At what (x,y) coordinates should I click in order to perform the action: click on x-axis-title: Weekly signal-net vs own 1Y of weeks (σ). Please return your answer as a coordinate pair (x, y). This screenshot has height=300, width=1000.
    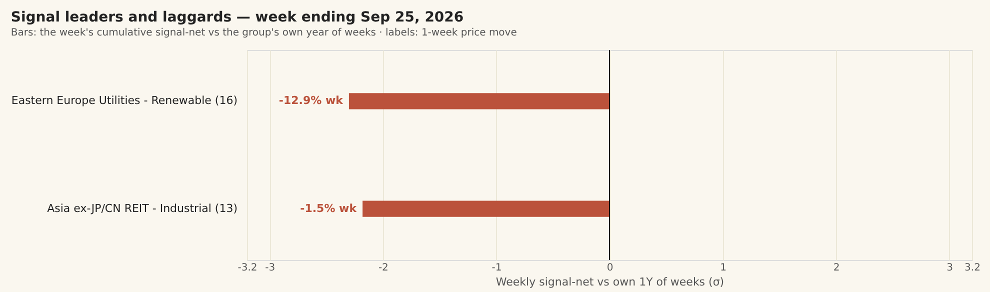
    Looking at the image, I should click on (610, 282).